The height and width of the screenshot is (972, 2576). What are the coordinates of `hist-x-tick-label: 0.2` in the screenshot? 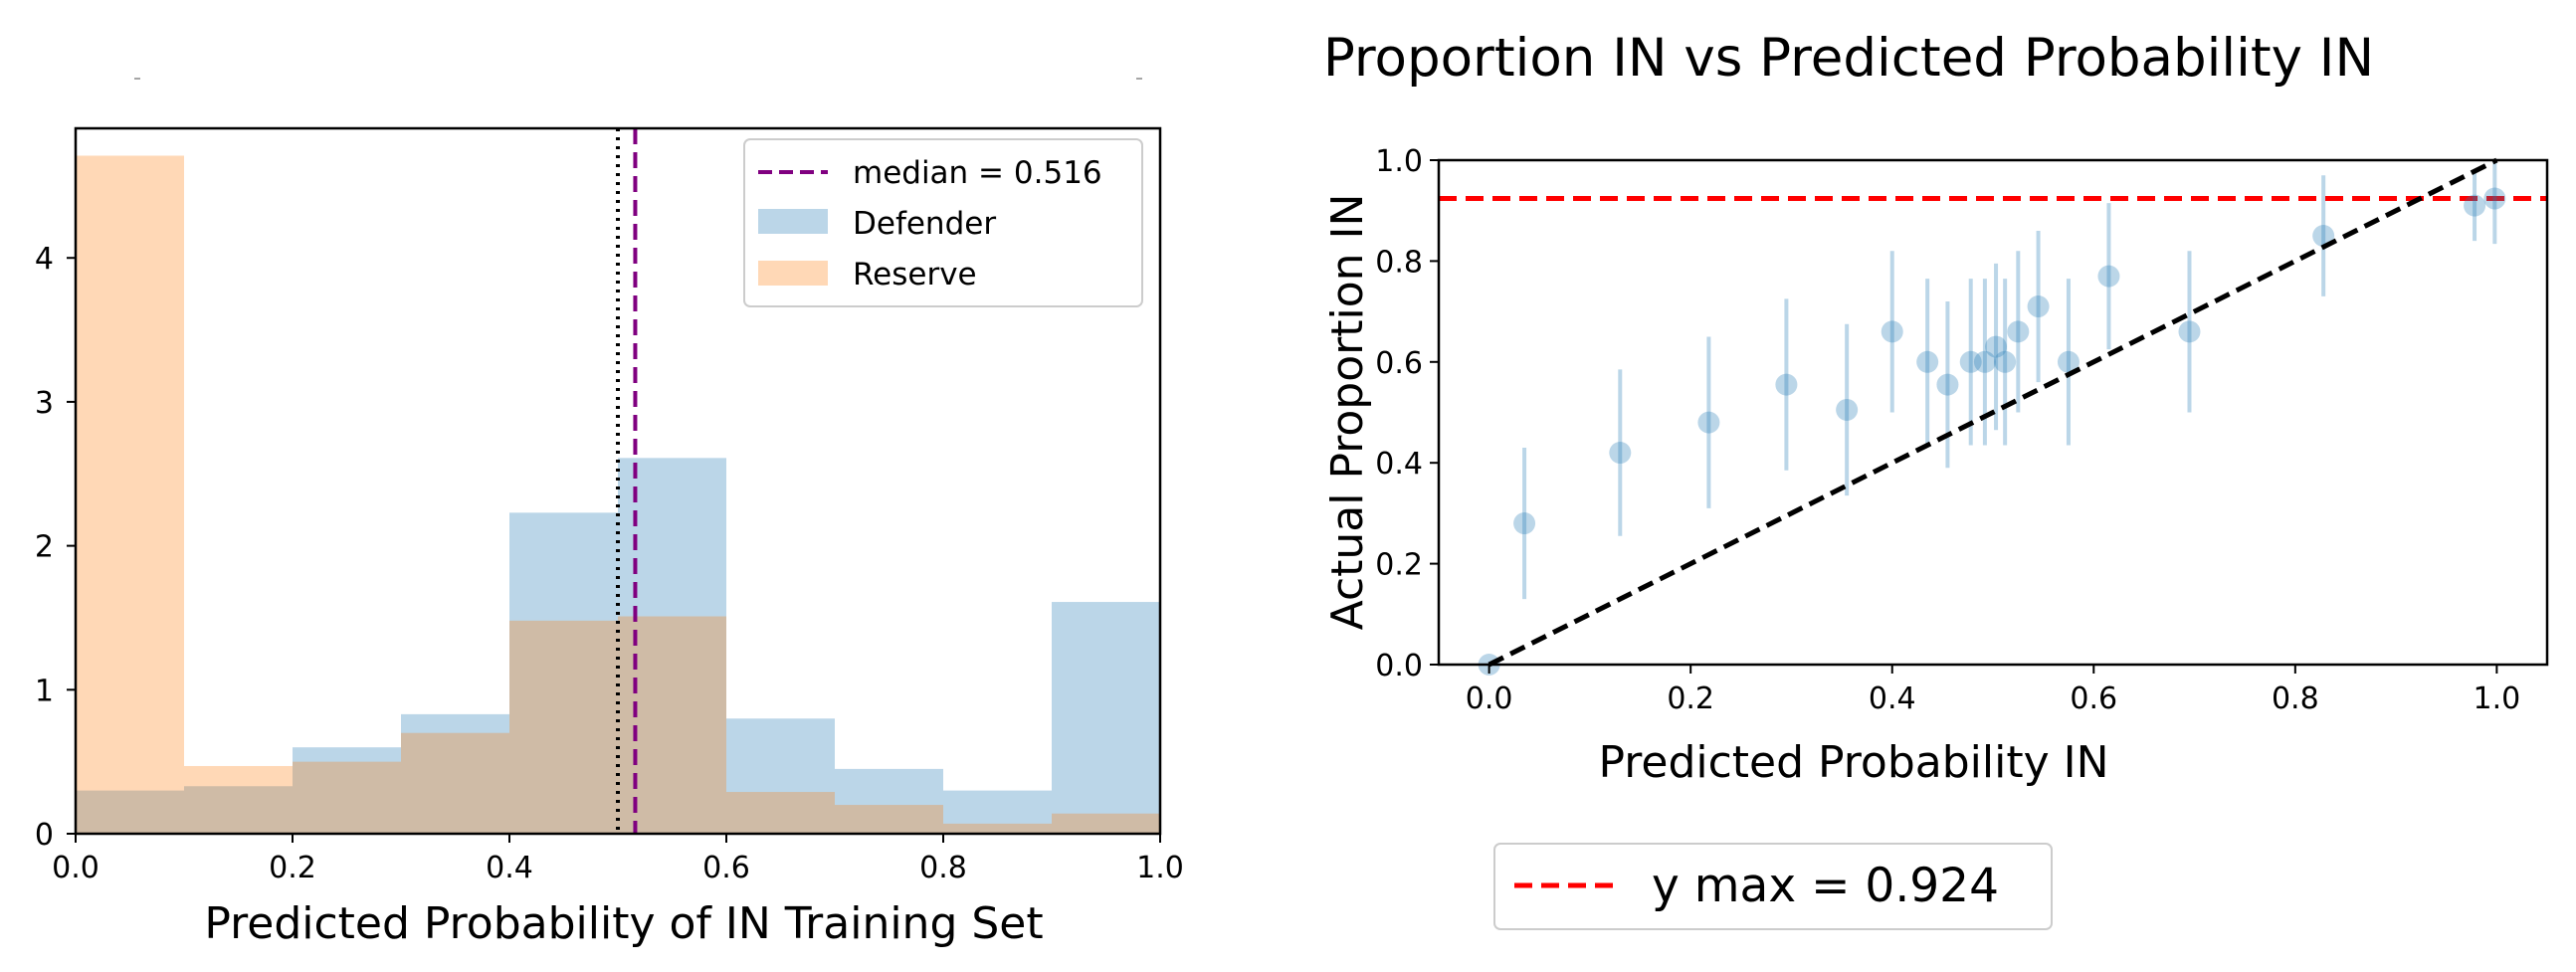 It's located at (292, 868).